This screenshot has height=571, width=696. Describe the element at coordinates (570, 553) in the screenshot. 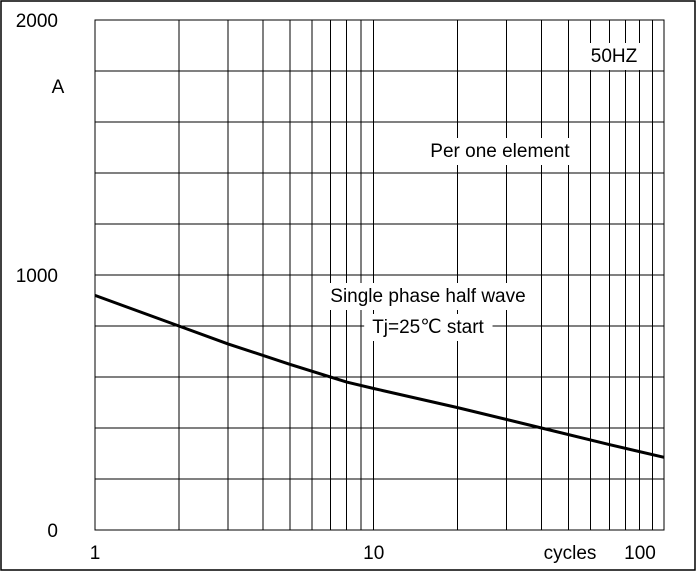

I see `x-axis-label: cycles` at that location.